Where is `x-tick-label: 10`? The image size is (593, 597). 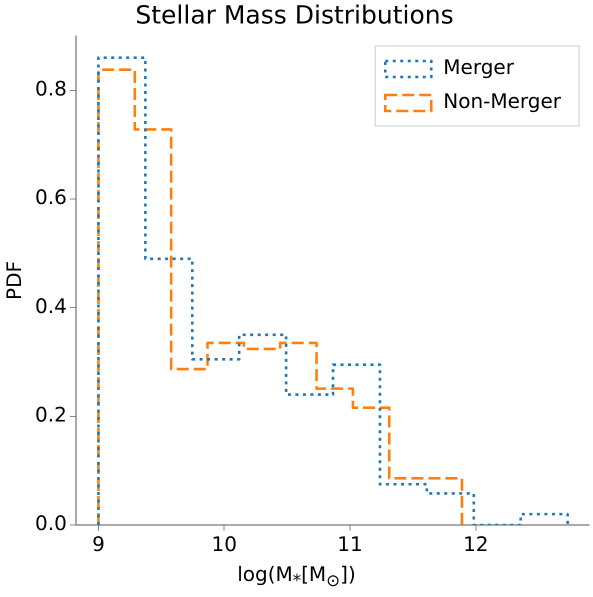 x-tick-label: 10 is located at coordinates (224, 544).